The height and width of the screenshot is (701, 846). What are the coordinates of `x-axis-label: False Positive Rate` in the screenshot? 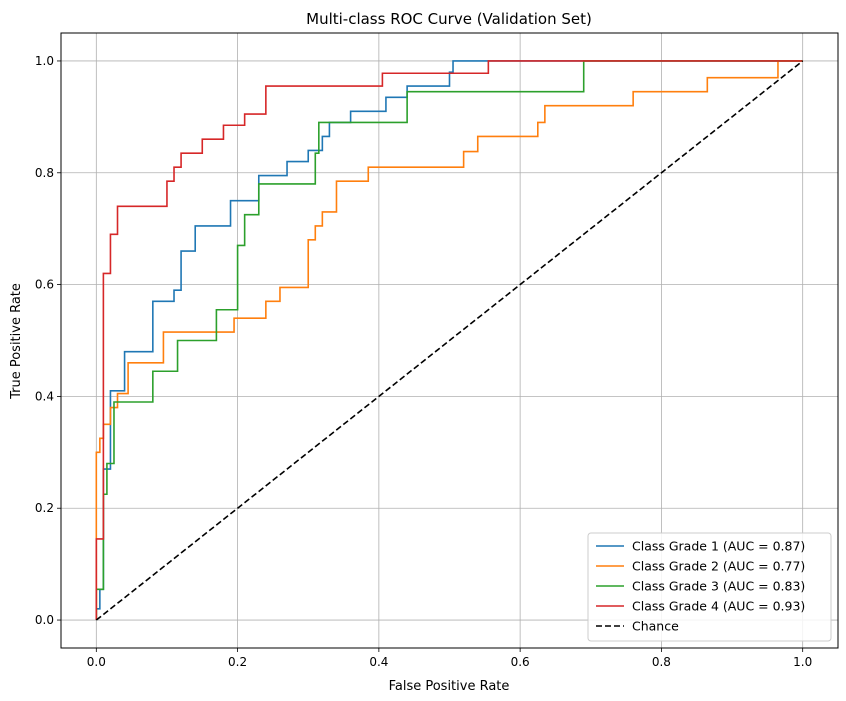 It's located at (449, 686).